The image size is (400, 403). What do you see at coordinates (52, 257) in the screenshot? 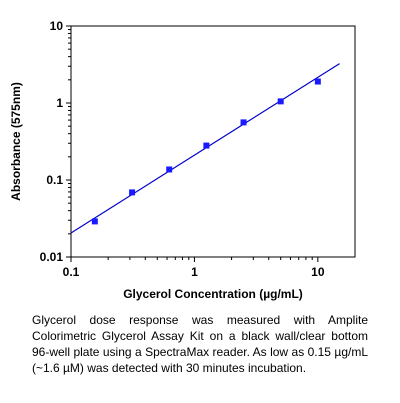
I see `y-tick-label: 0.01` at bounding box center [52, 257].